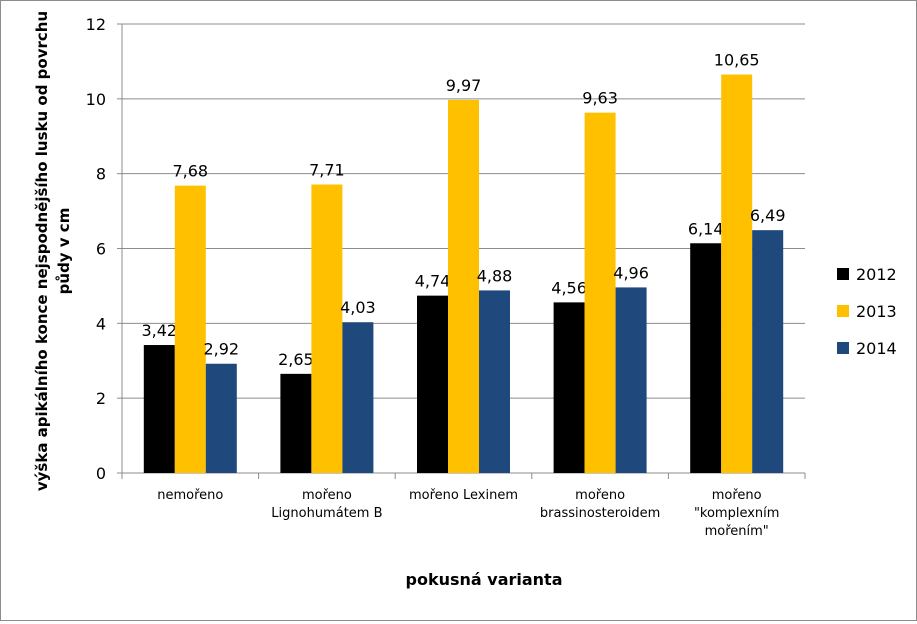 The height and width of the screenshot is (624, 917). Describe the element at coordinates (101, 398) in the screenshot. I see `y-tick-label: 2` at that location.